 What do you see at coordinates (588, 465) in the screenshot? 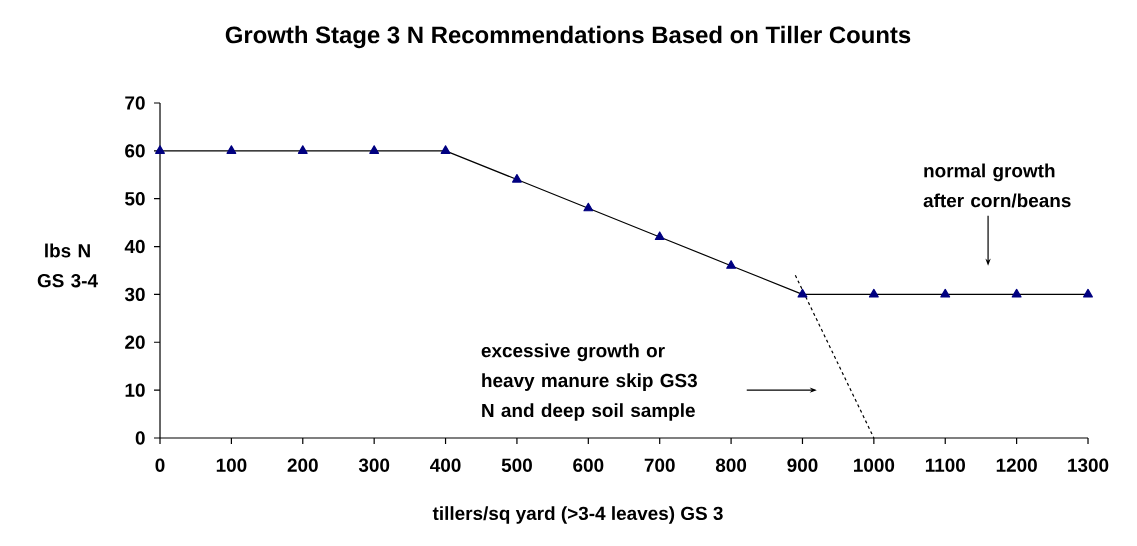
I see `x-tick-label: 600` at bounding box center [588, 465].